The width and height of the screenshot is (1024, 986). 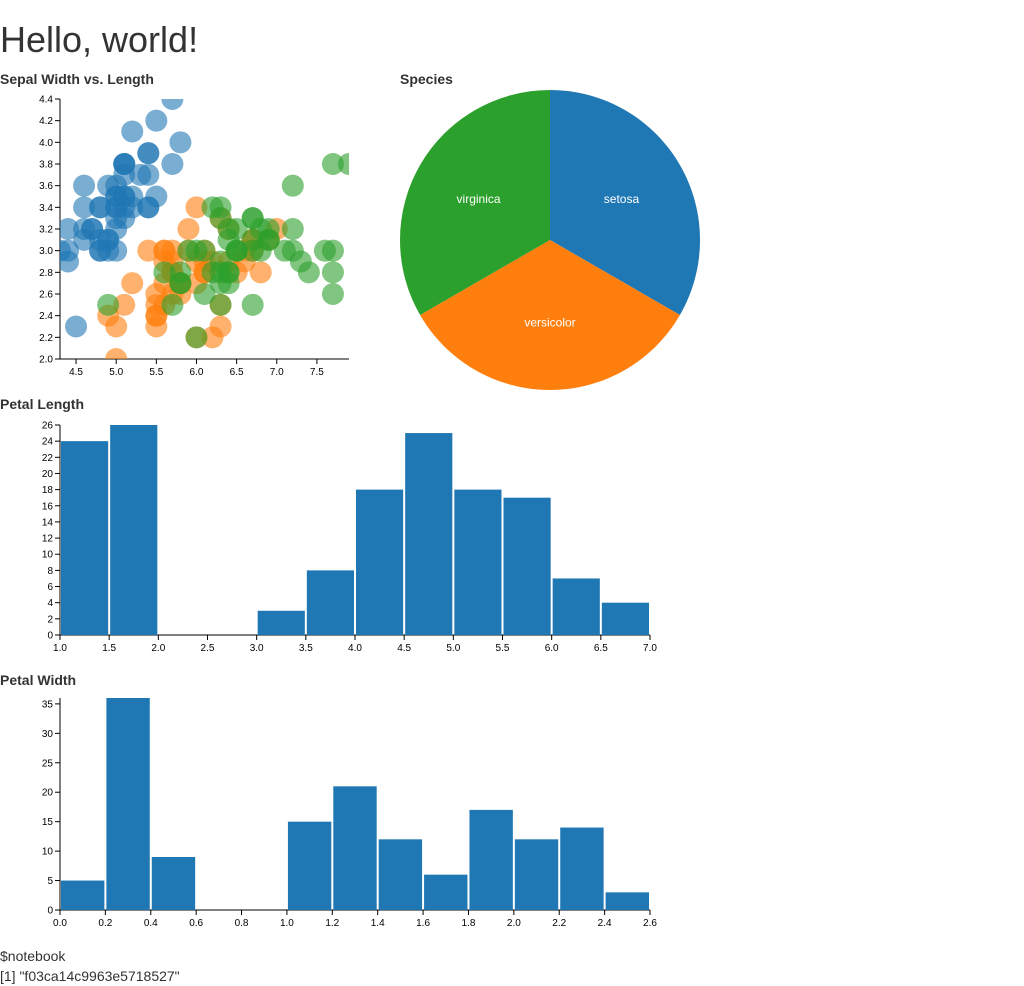 I want to click on output-line: [1] "f03ca14c9963e5718527", so click(x=90, y=976).